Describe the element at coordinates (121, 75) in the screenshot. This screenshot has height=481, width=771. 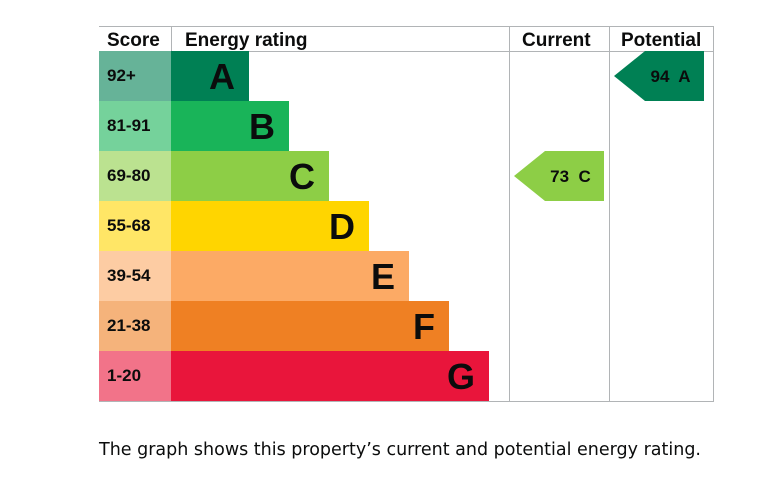
I see `score-range-a: 92+` at that location.